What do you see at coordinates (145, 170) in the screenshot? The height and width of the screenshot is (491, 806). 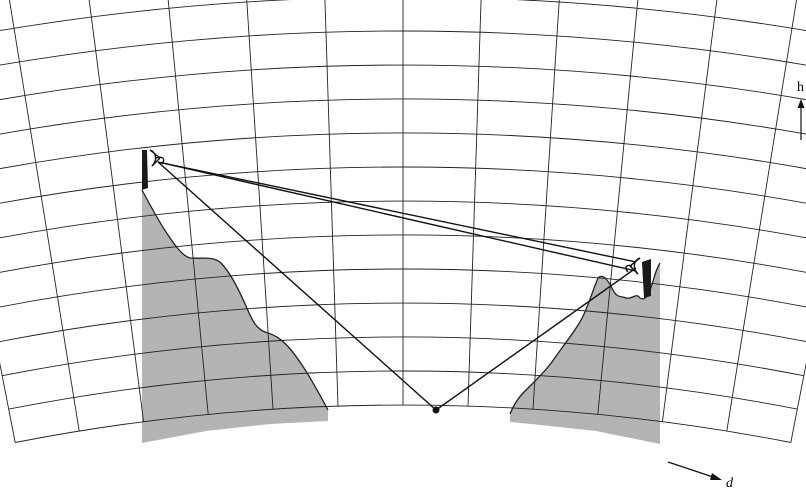 I see `left-tower` at bounding box center [145, 170].